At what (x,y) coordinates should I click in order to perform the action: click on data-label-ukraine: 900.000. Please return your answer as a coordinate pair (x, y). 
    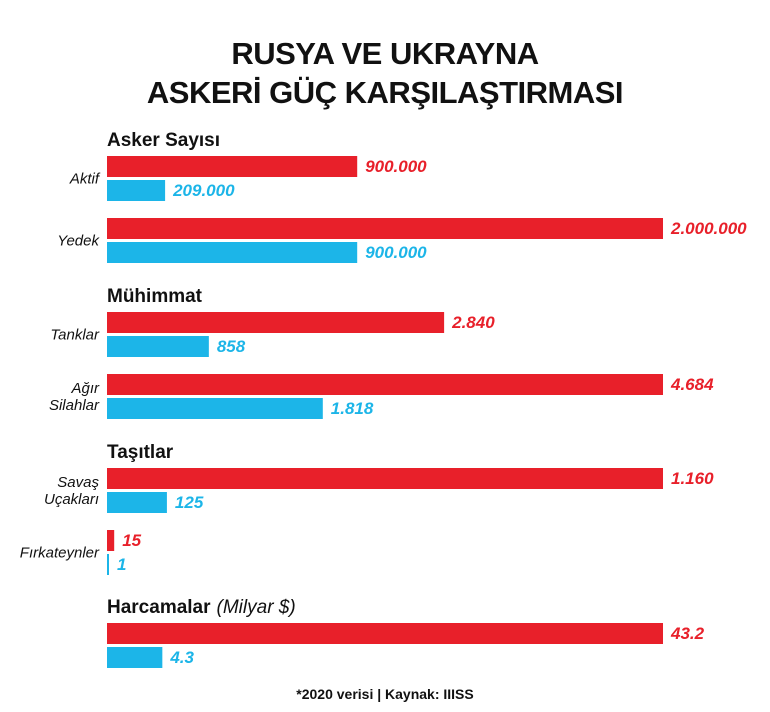
    Looking at the image, I should click on (396, 252).